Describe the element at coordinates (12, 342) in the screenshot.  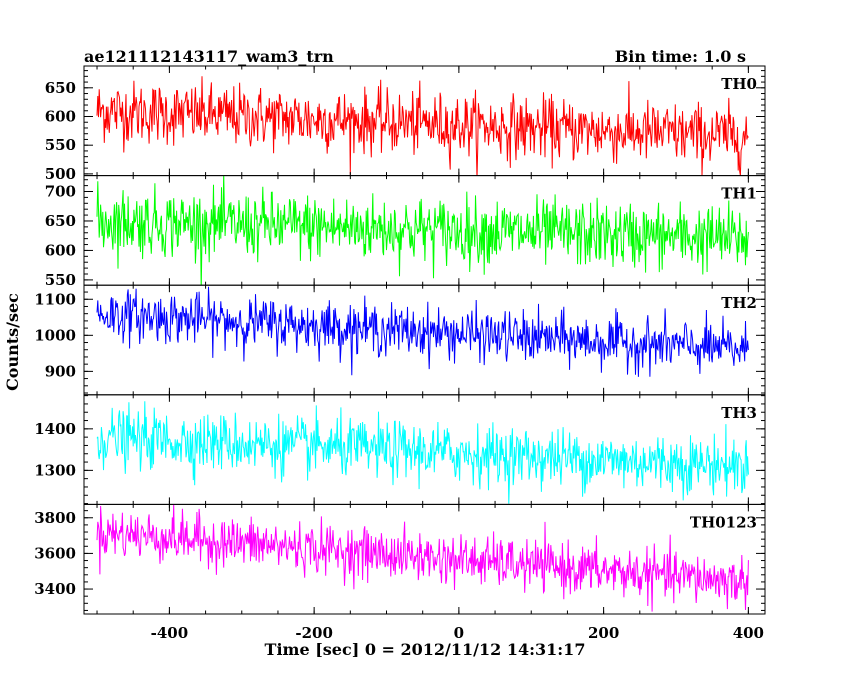
I see `y-axis-label: Counts/sec` at that location.